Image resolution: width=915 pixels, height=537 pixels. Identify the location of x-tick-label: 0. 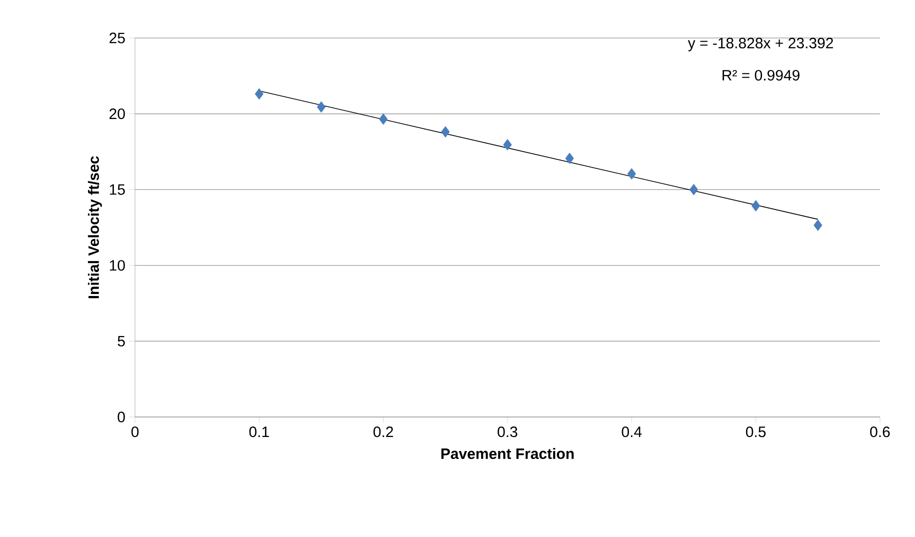
(135, 432).